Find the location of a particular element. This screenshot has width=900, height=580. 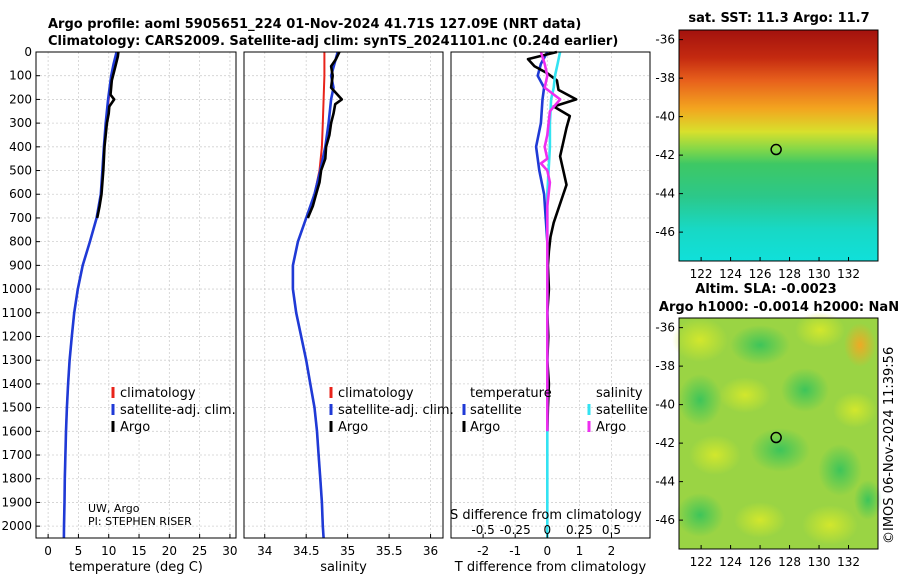

x-tick-label: 30 is located at coordinates (229, 551).